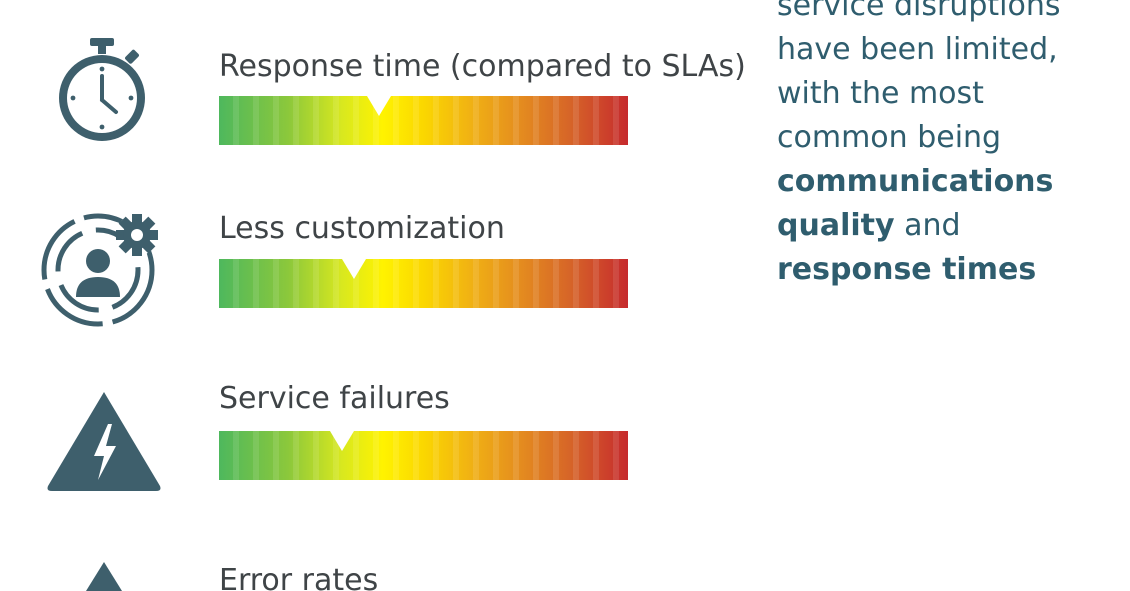  Describe the element at coordinates (299, 577) in the screenshot. I see `metric-label-error-rates: Error rates` at that location.